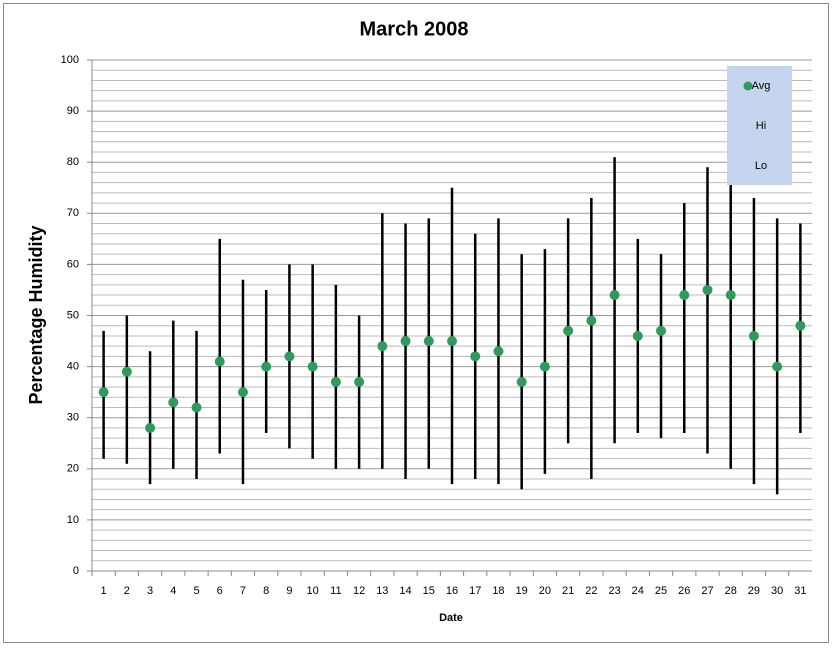  Describe the element at coordinates (266, 591) in the screenshot. I see `x-tick-label: 8` at that location.